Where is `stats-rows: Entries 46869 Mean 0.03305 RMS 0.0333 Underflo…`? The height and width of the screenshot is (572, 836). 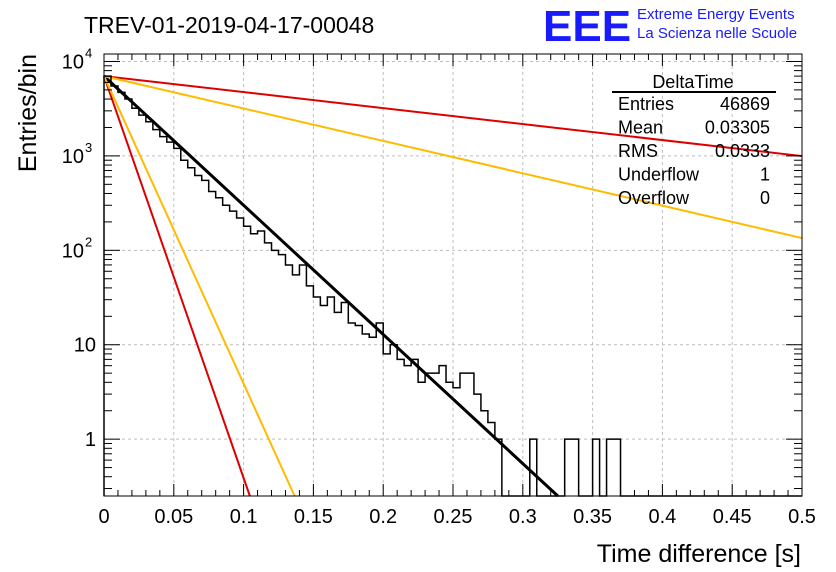 stats-rows: Entries 46869 Mean 0.03305 RMS 0.0333 Underflo… is located at coordinates (694, 151).